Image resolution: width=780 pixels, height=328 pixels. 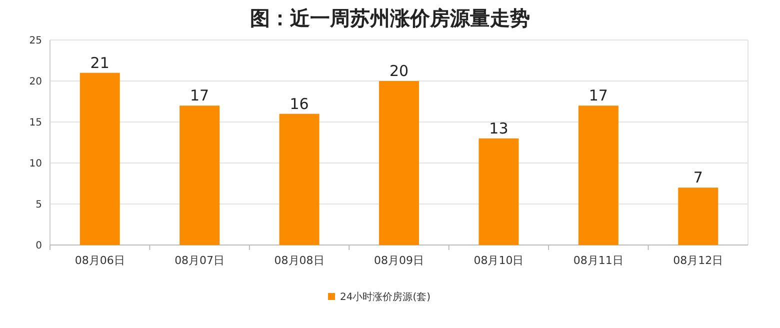 I want to click on data-label: 21, so click(x=100, y=63).